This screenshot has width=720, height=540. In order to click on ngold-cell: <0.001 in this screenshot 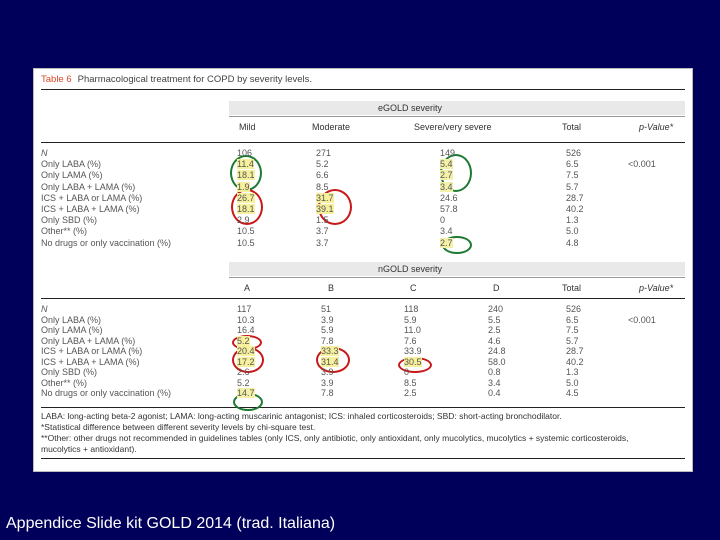, I will do `click(642, 319)`.